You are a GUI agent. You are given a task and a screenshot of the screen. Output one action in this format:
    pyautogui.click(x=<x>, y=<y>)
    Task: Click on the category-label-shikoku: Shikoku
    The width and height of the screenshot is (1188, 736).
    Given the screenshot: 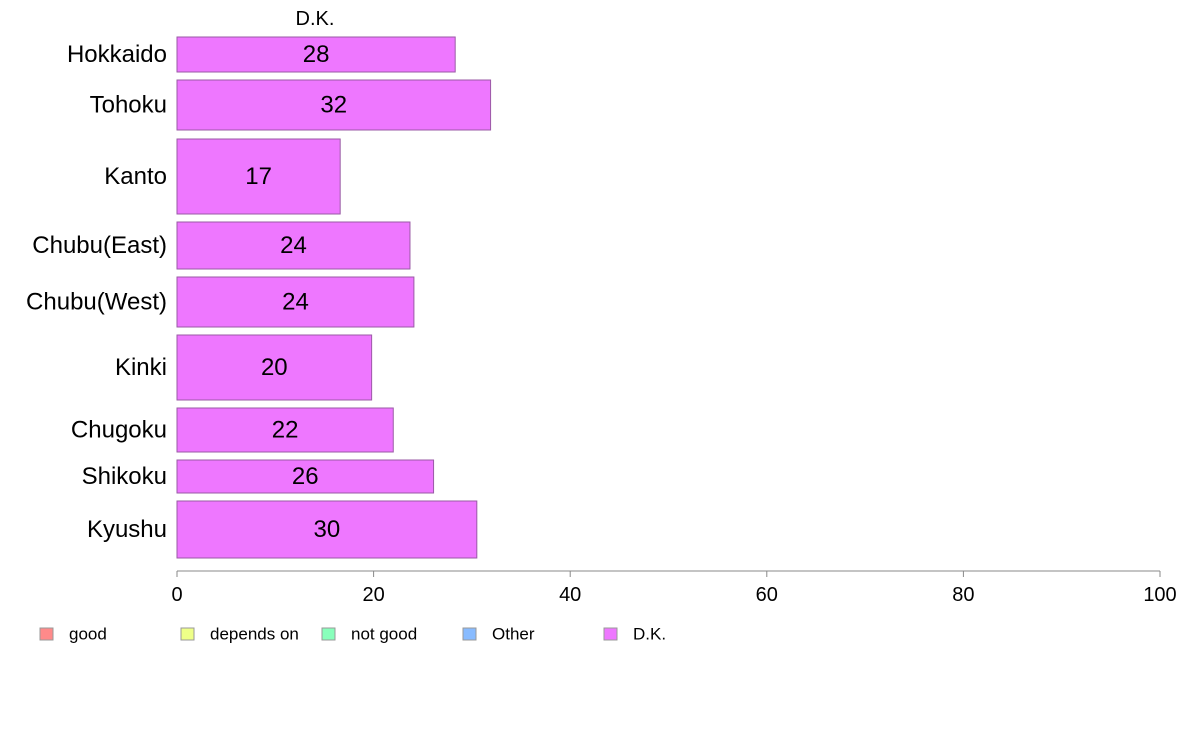 What is the action you would take?
    pyautogui.click(x=124, y=476)
    